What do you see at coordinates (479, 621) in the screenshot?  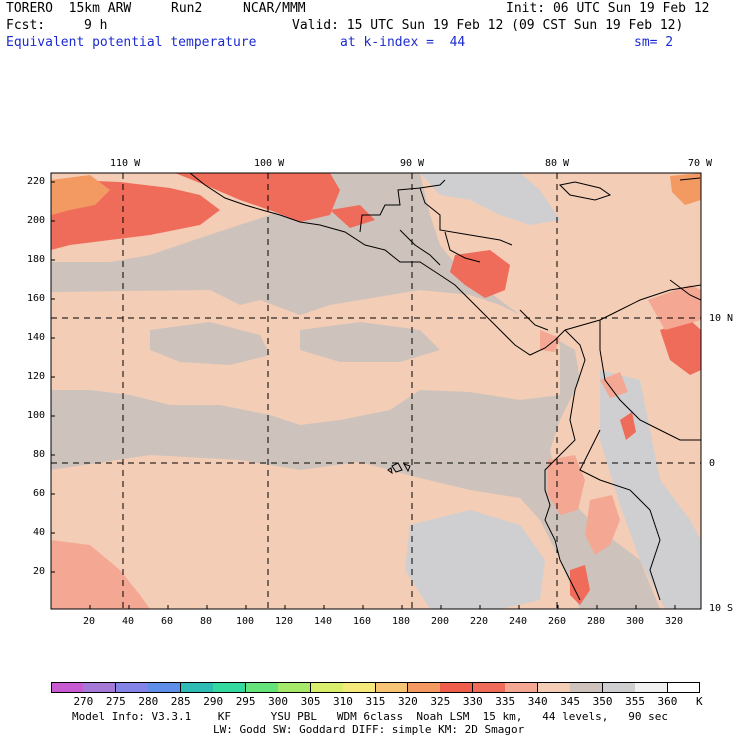 I see `x-tick-label: 220` at bounding box center [479, 621].